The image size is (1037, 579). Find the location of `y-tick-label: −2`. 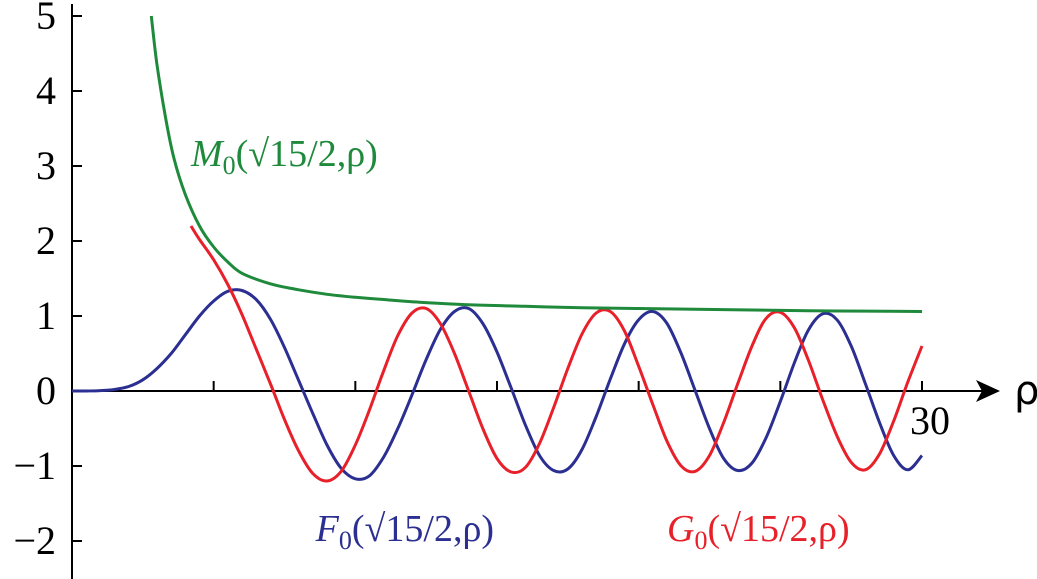

y-tick-label: −2 is located at coordinates (34, 540).